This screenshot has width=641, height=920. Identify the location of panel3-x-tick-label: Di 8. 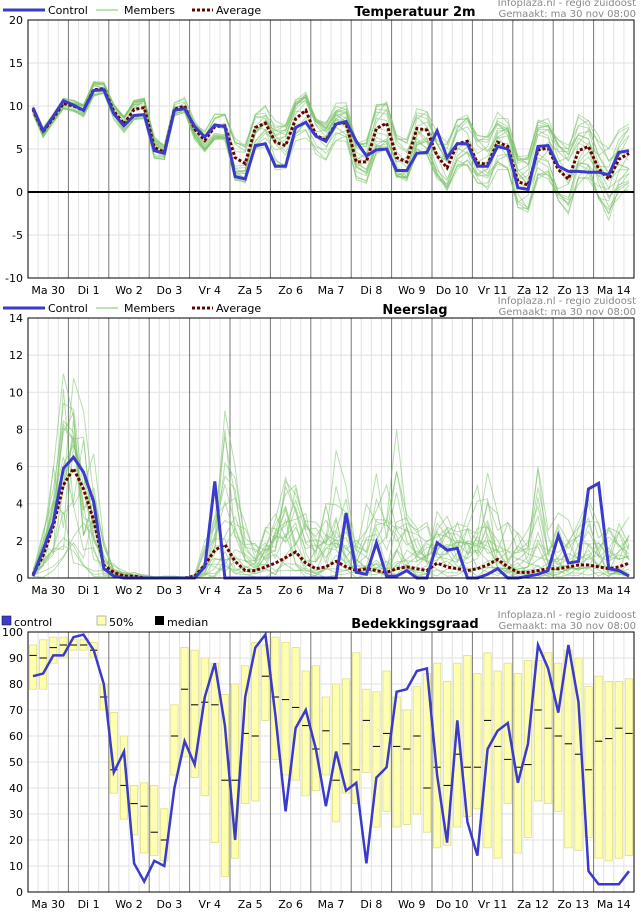
(371, 904).